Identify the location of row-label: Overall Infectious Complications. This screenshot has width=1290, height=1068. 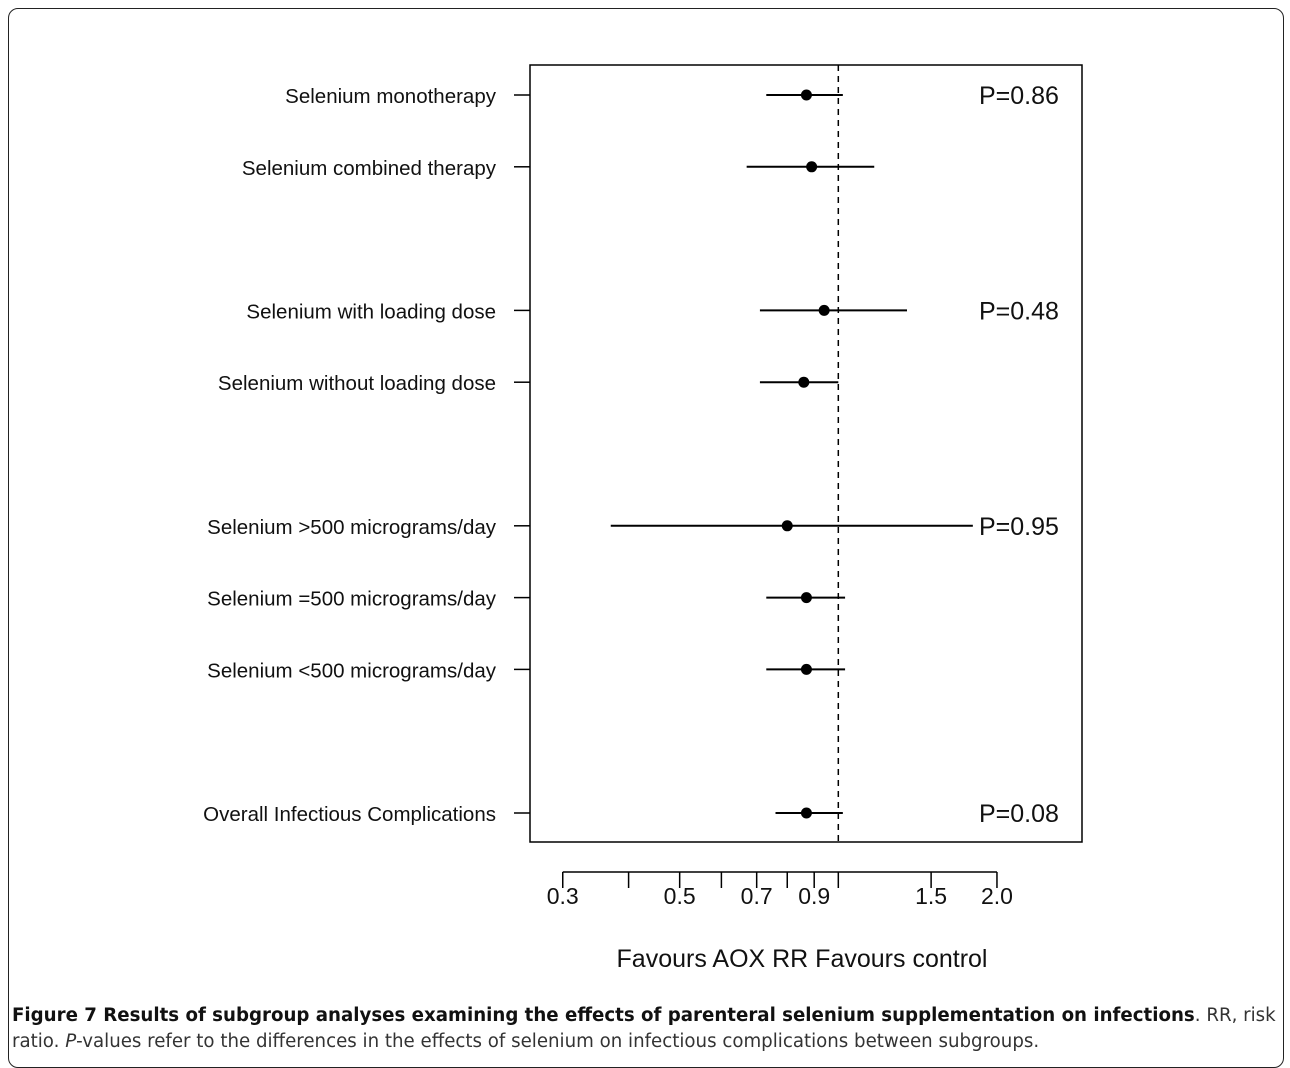
(349, 814).